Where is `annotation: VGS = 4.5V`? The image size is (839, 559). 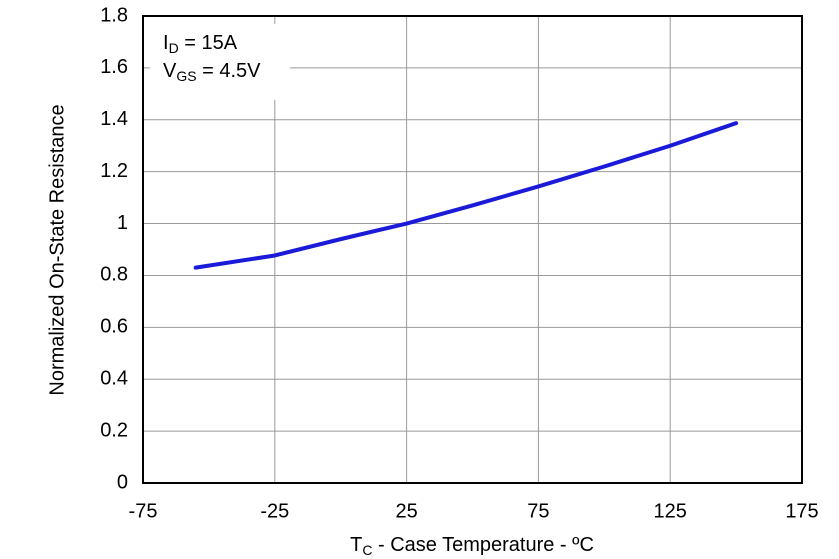
annotation: VGS = 4.5V is located at coordinates (212, 71).